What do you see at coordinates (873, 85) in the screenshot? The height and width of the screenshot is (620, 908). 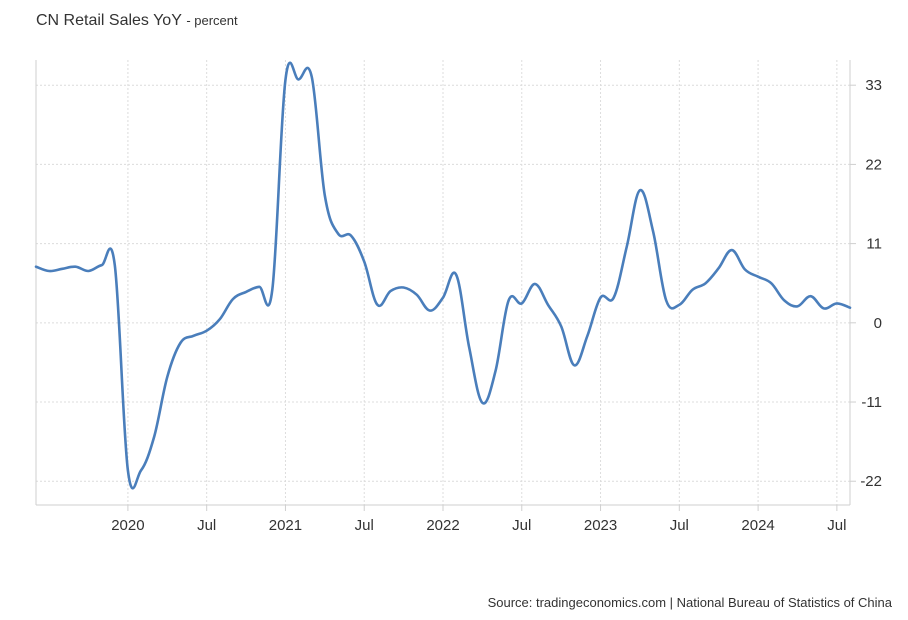 I see `y-tick-label: 33` at bounding box center [873, 85].